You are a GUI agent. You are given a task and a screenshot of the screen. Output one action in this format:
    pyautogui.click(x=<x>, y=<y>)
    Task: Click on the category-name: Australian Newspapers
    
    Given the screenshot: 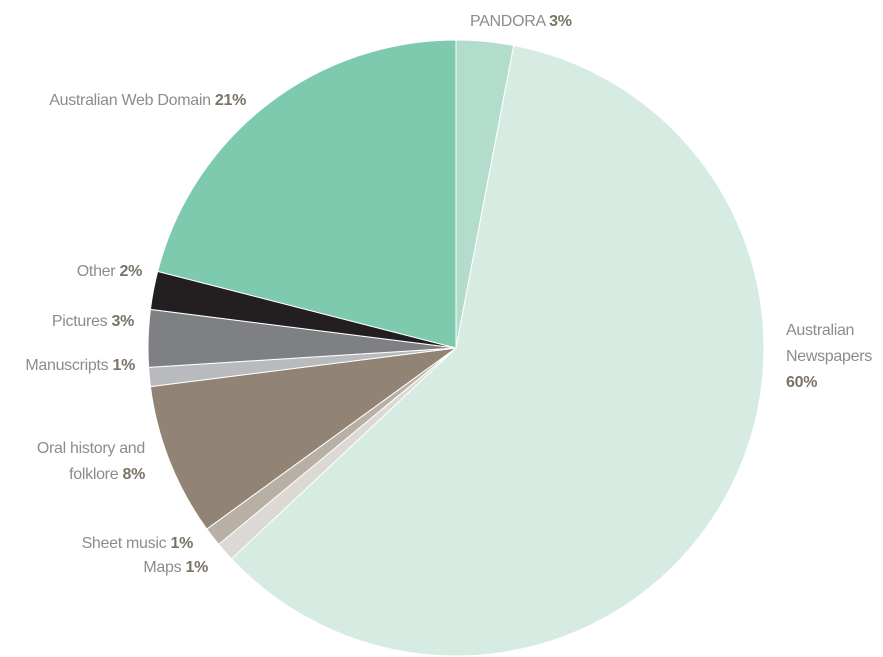 What is the action you would take?
    pyautogui.click(x=829, y=343)
    